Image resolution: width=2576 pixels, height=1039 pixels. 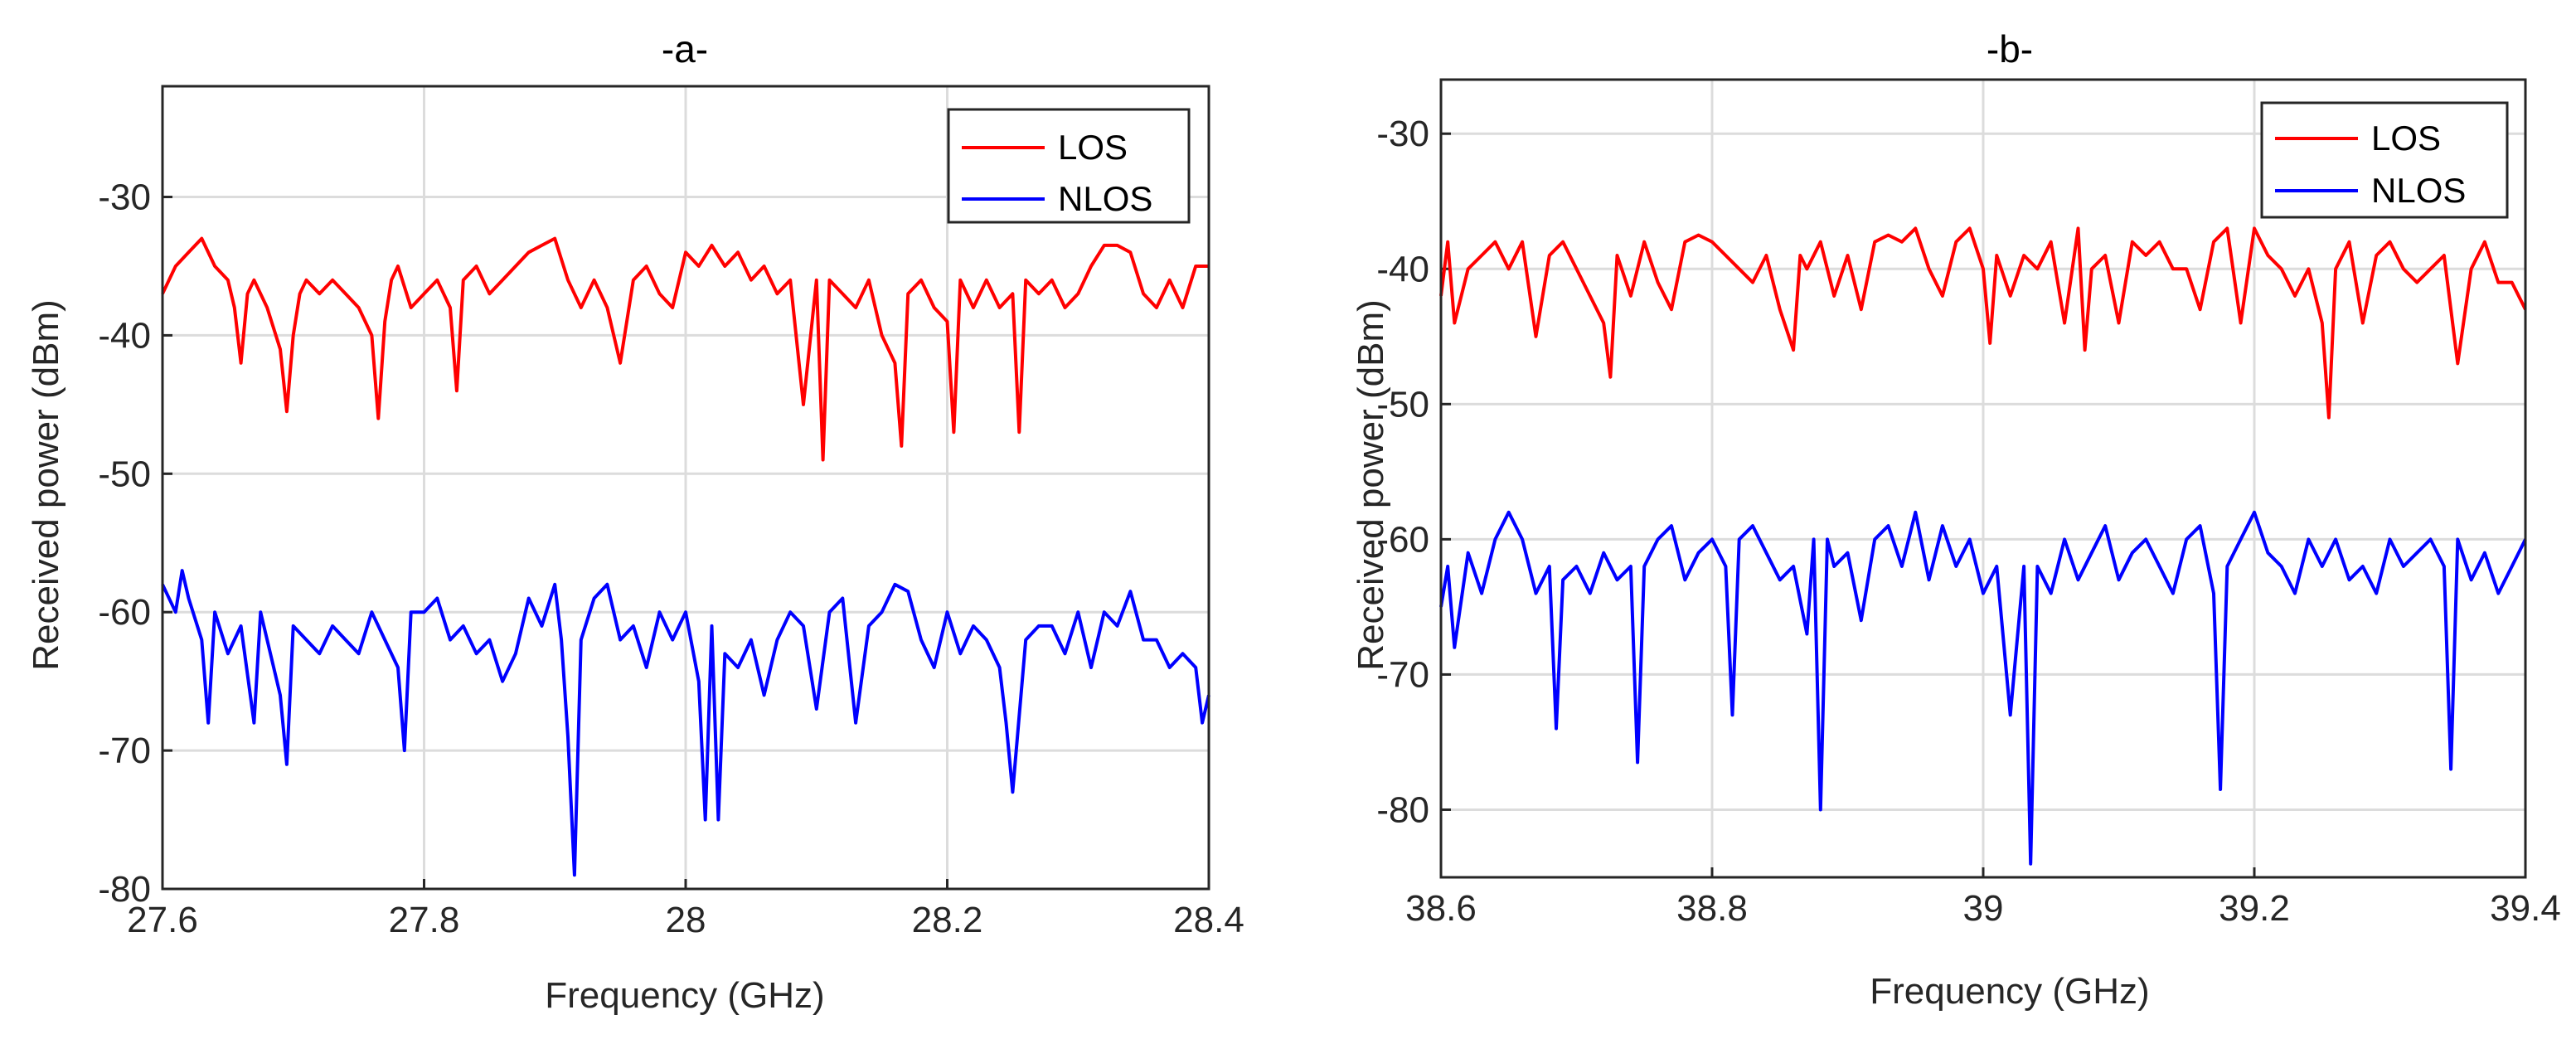 I want to click on panel-a-ytick-label: -70, so click(x=124, y=751).